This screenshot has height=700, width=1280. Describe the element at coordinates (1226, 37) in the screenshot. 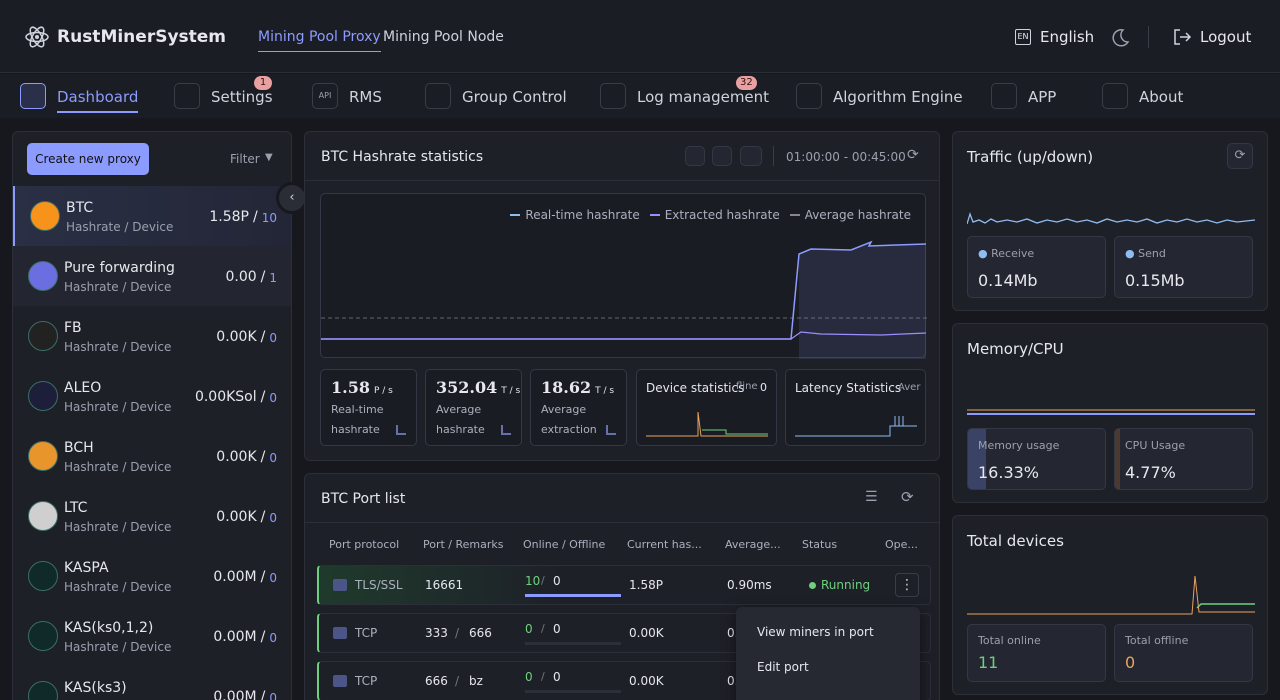

I see `logout: Logout` at that location.